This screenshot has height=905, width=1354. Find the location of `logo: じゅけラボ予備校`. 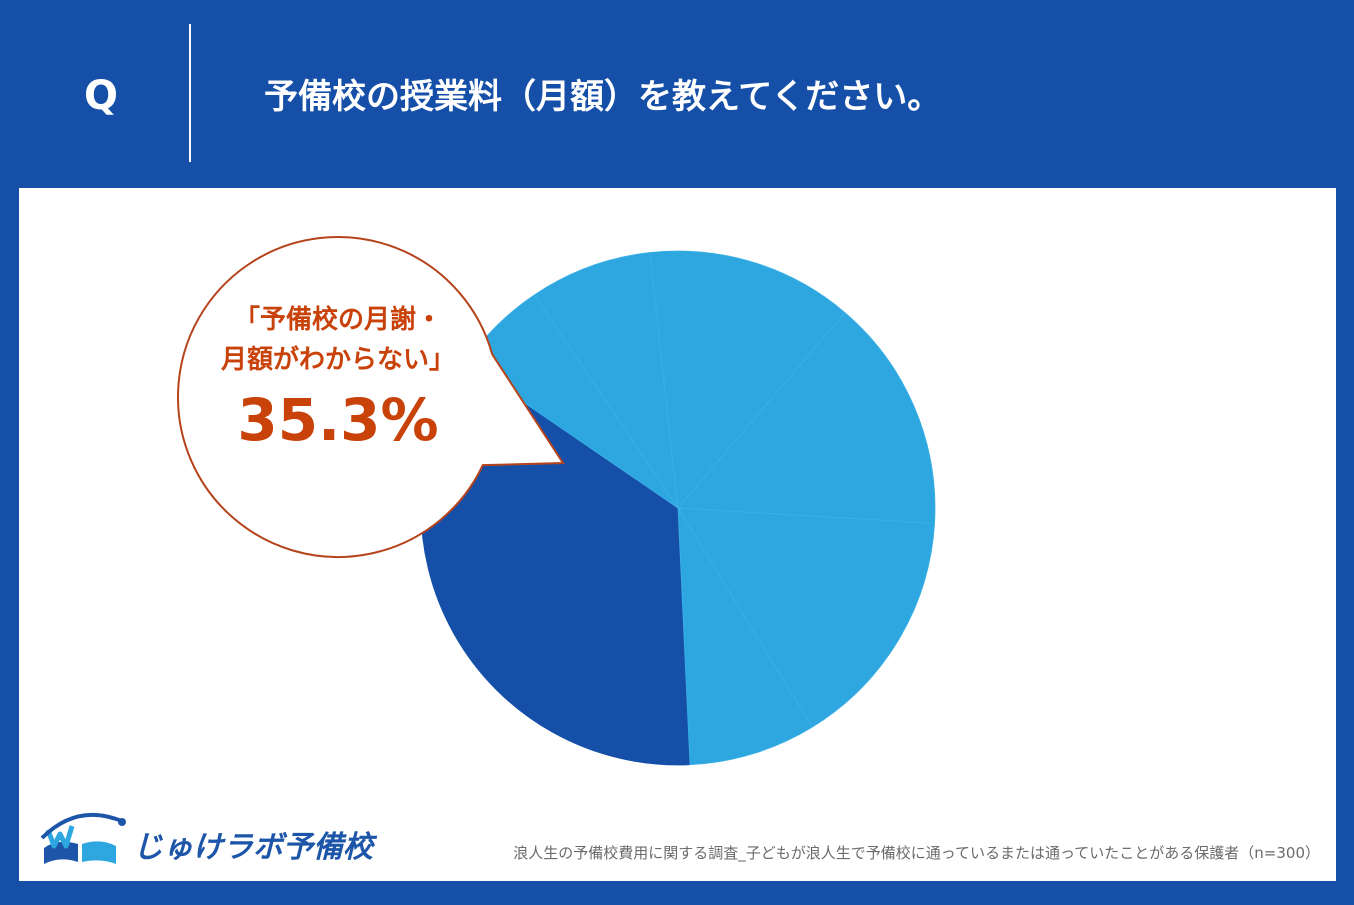

logo: じゅけラボ予備校 is located at coordinates (205, 838).